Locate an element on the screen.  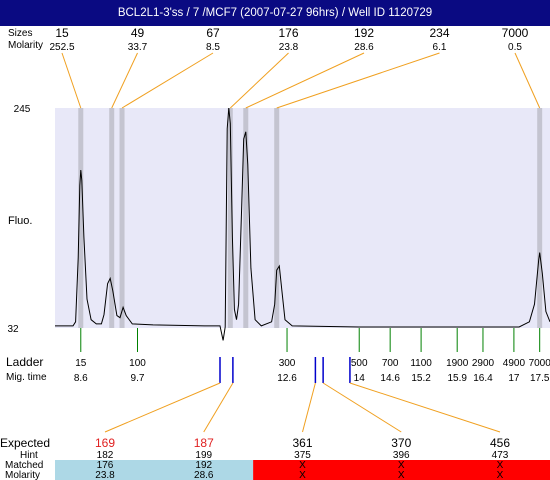
peak-molarity-label: 8.5 is located at coordinates (213, 47).